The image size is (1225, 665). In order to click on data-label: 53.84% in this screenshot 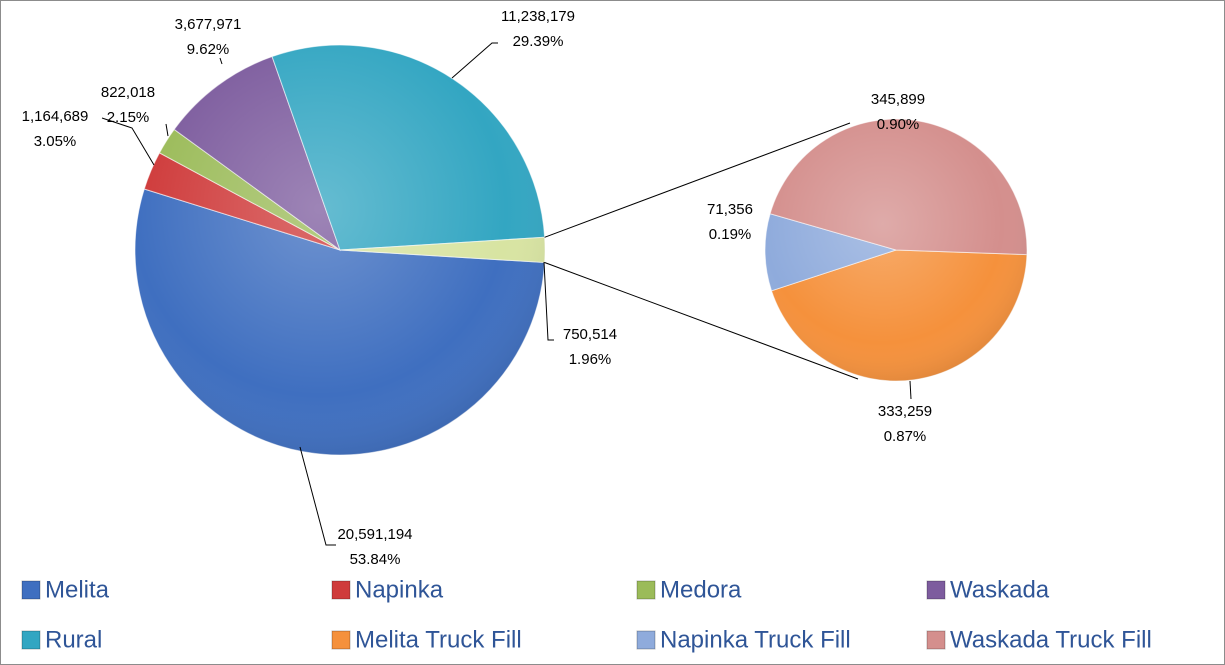, I will do `click(375, 559)`.